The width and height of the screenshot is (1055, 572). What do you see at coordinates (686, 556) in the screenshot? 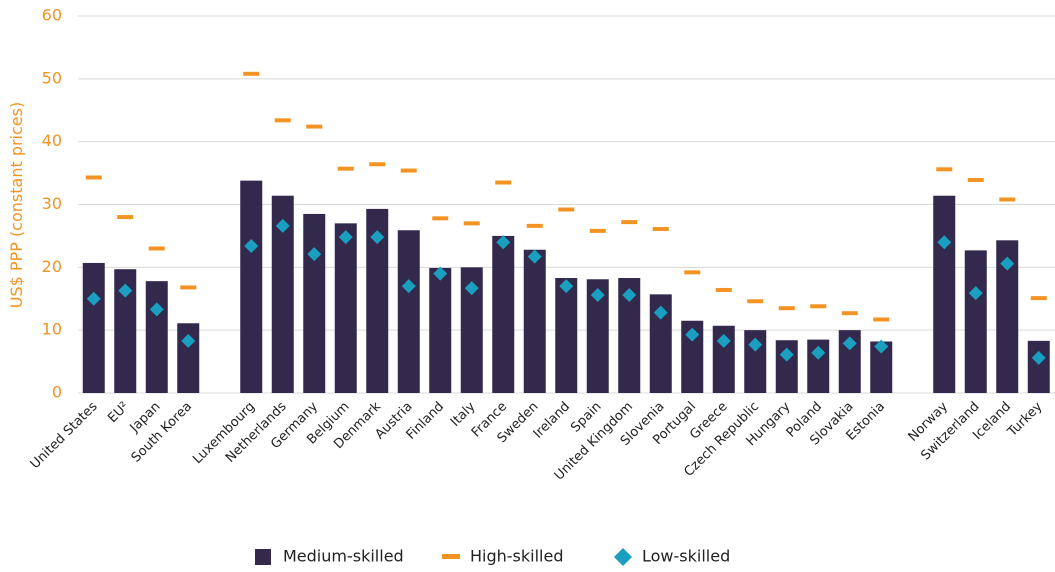
I see `legend-label: Low-skilled` at bounding box center [686, 556].